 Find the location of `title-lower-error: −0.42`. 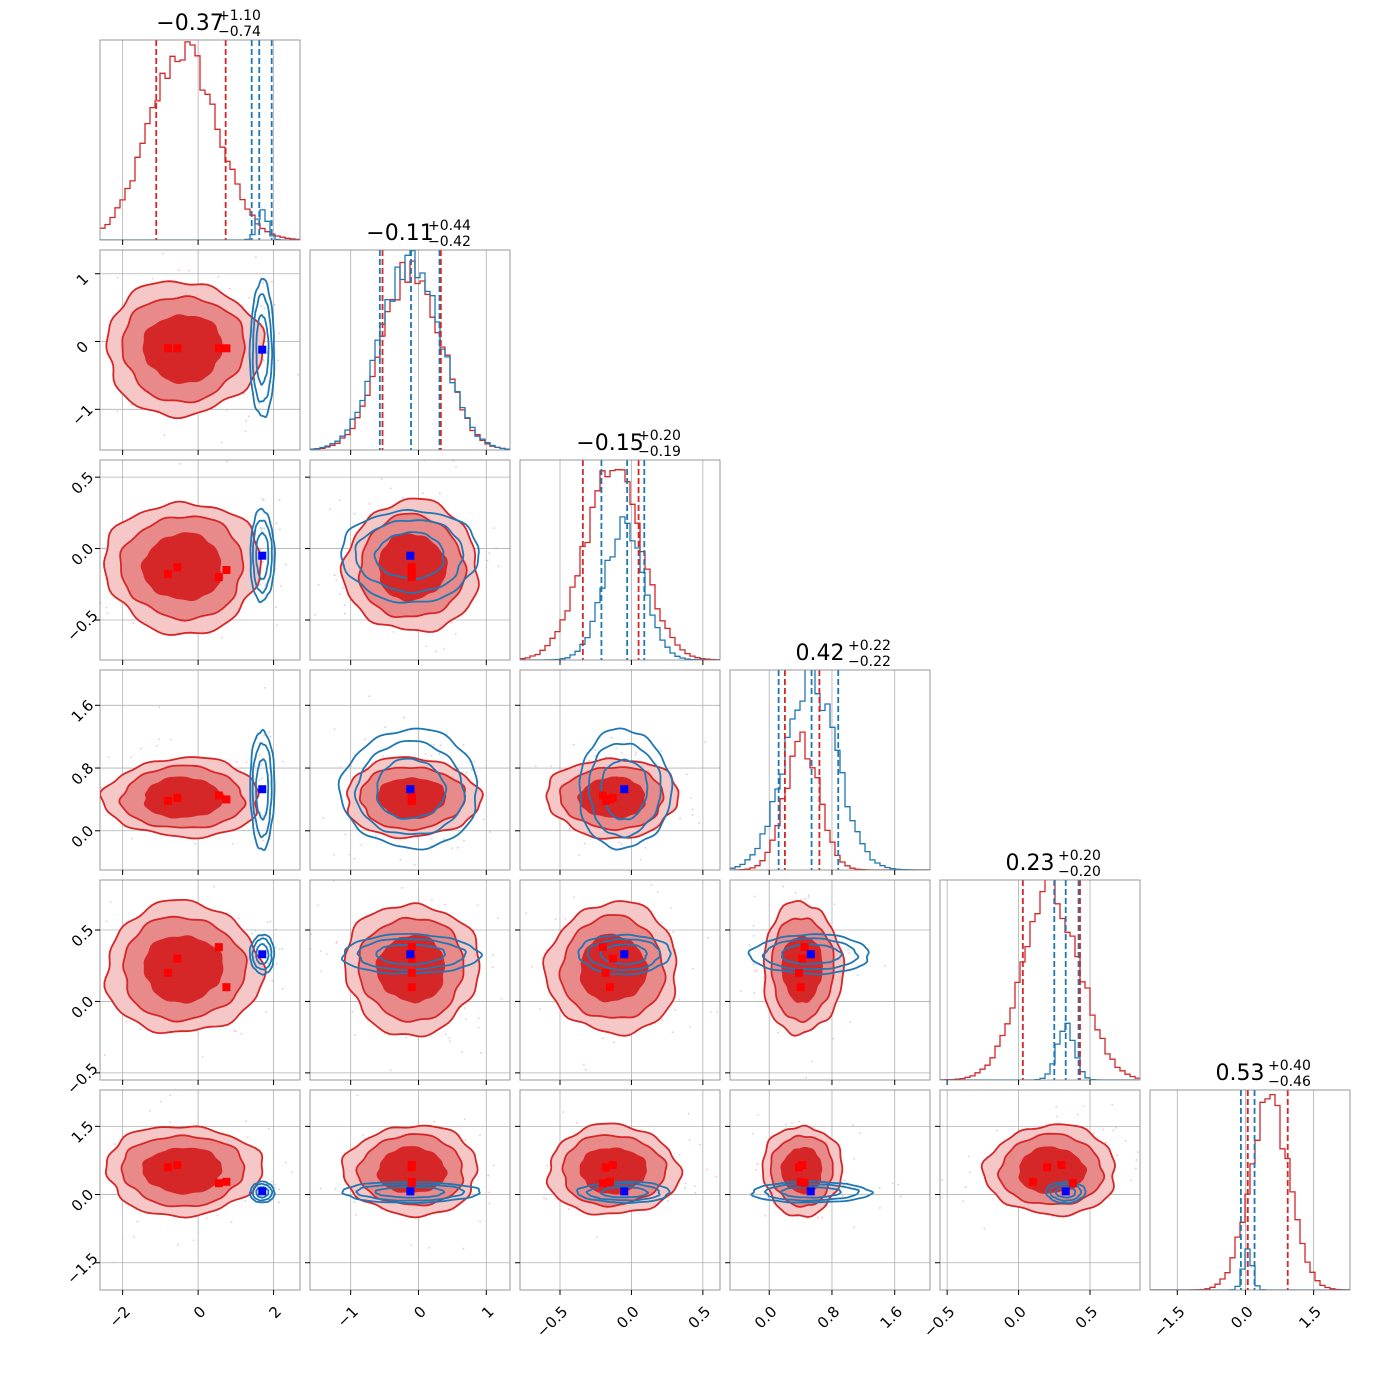

title-lower-error: −0.42 is located at coordinates (449, 242).